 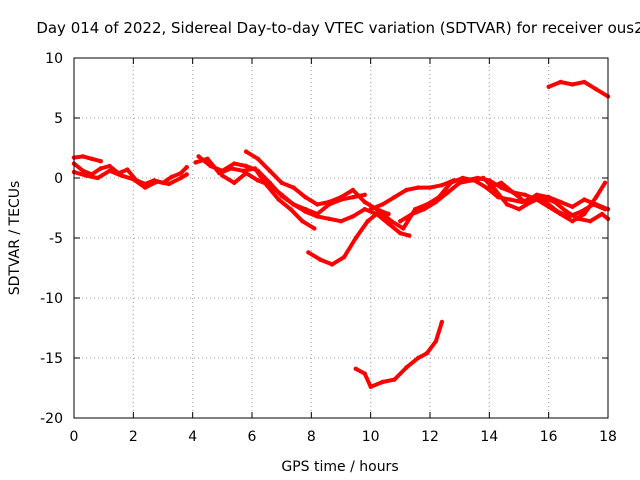 What do you see at coordinates (371, 437) in the screenshot?
I see `x-tick-label: 10` at bounding box center [371, 437].